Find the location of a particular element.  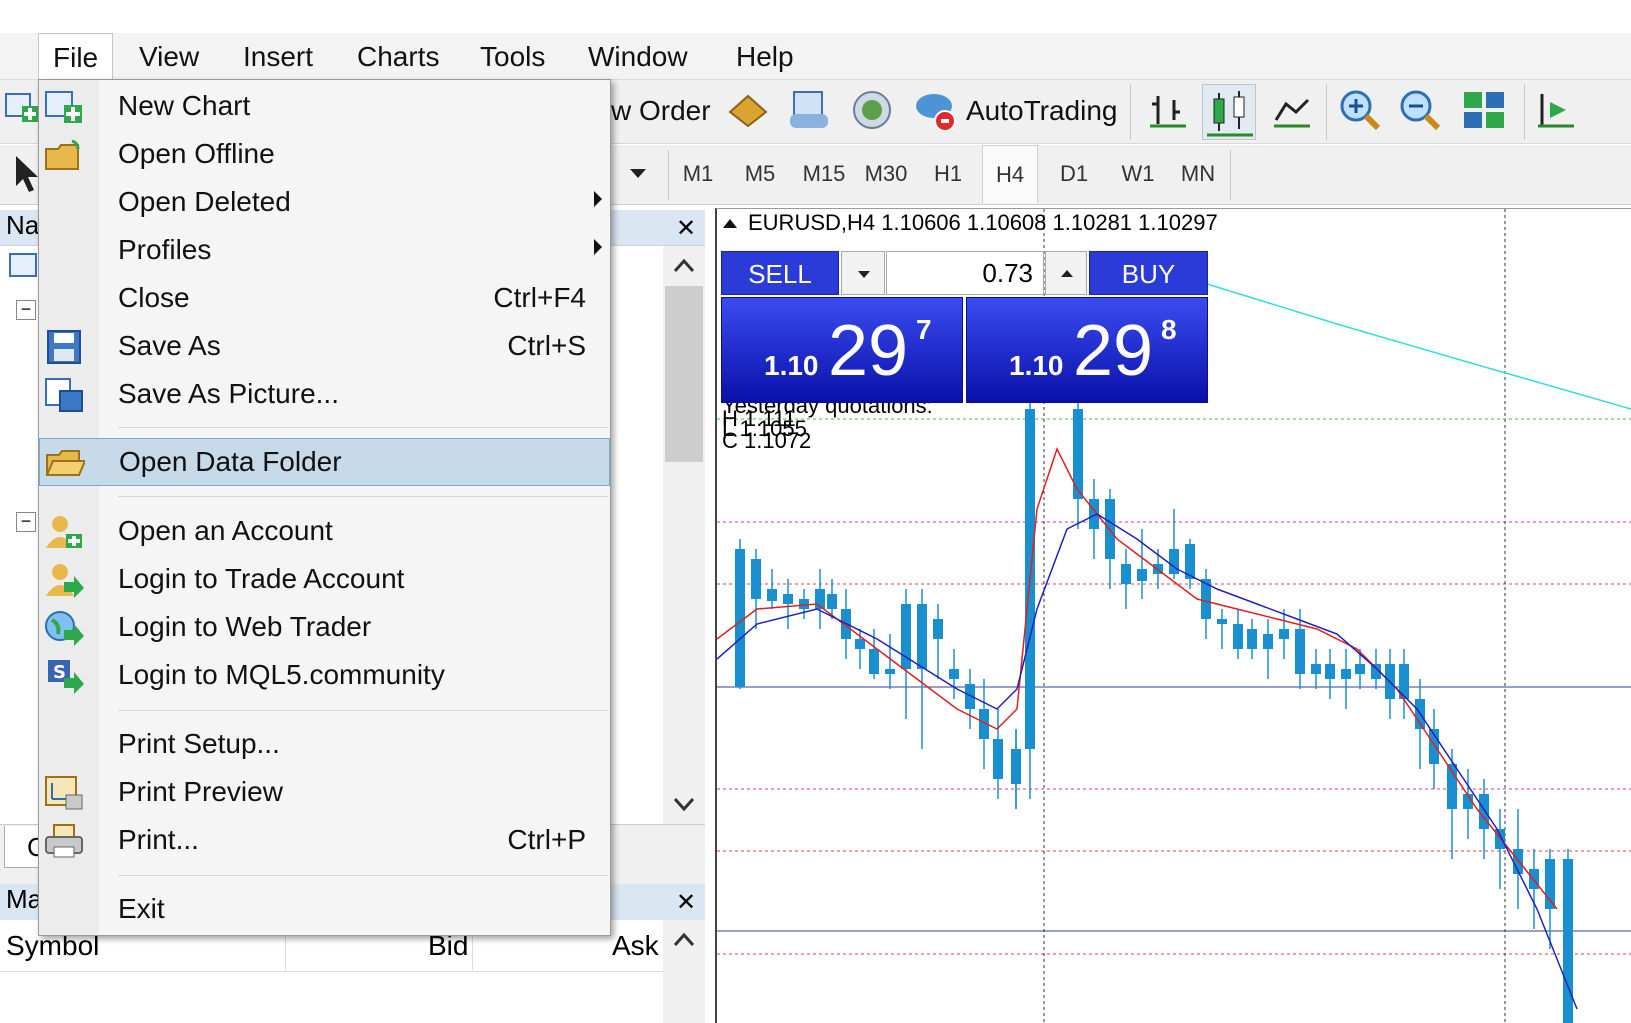

menu-insert: Insert is located at coordinates (278, 56).